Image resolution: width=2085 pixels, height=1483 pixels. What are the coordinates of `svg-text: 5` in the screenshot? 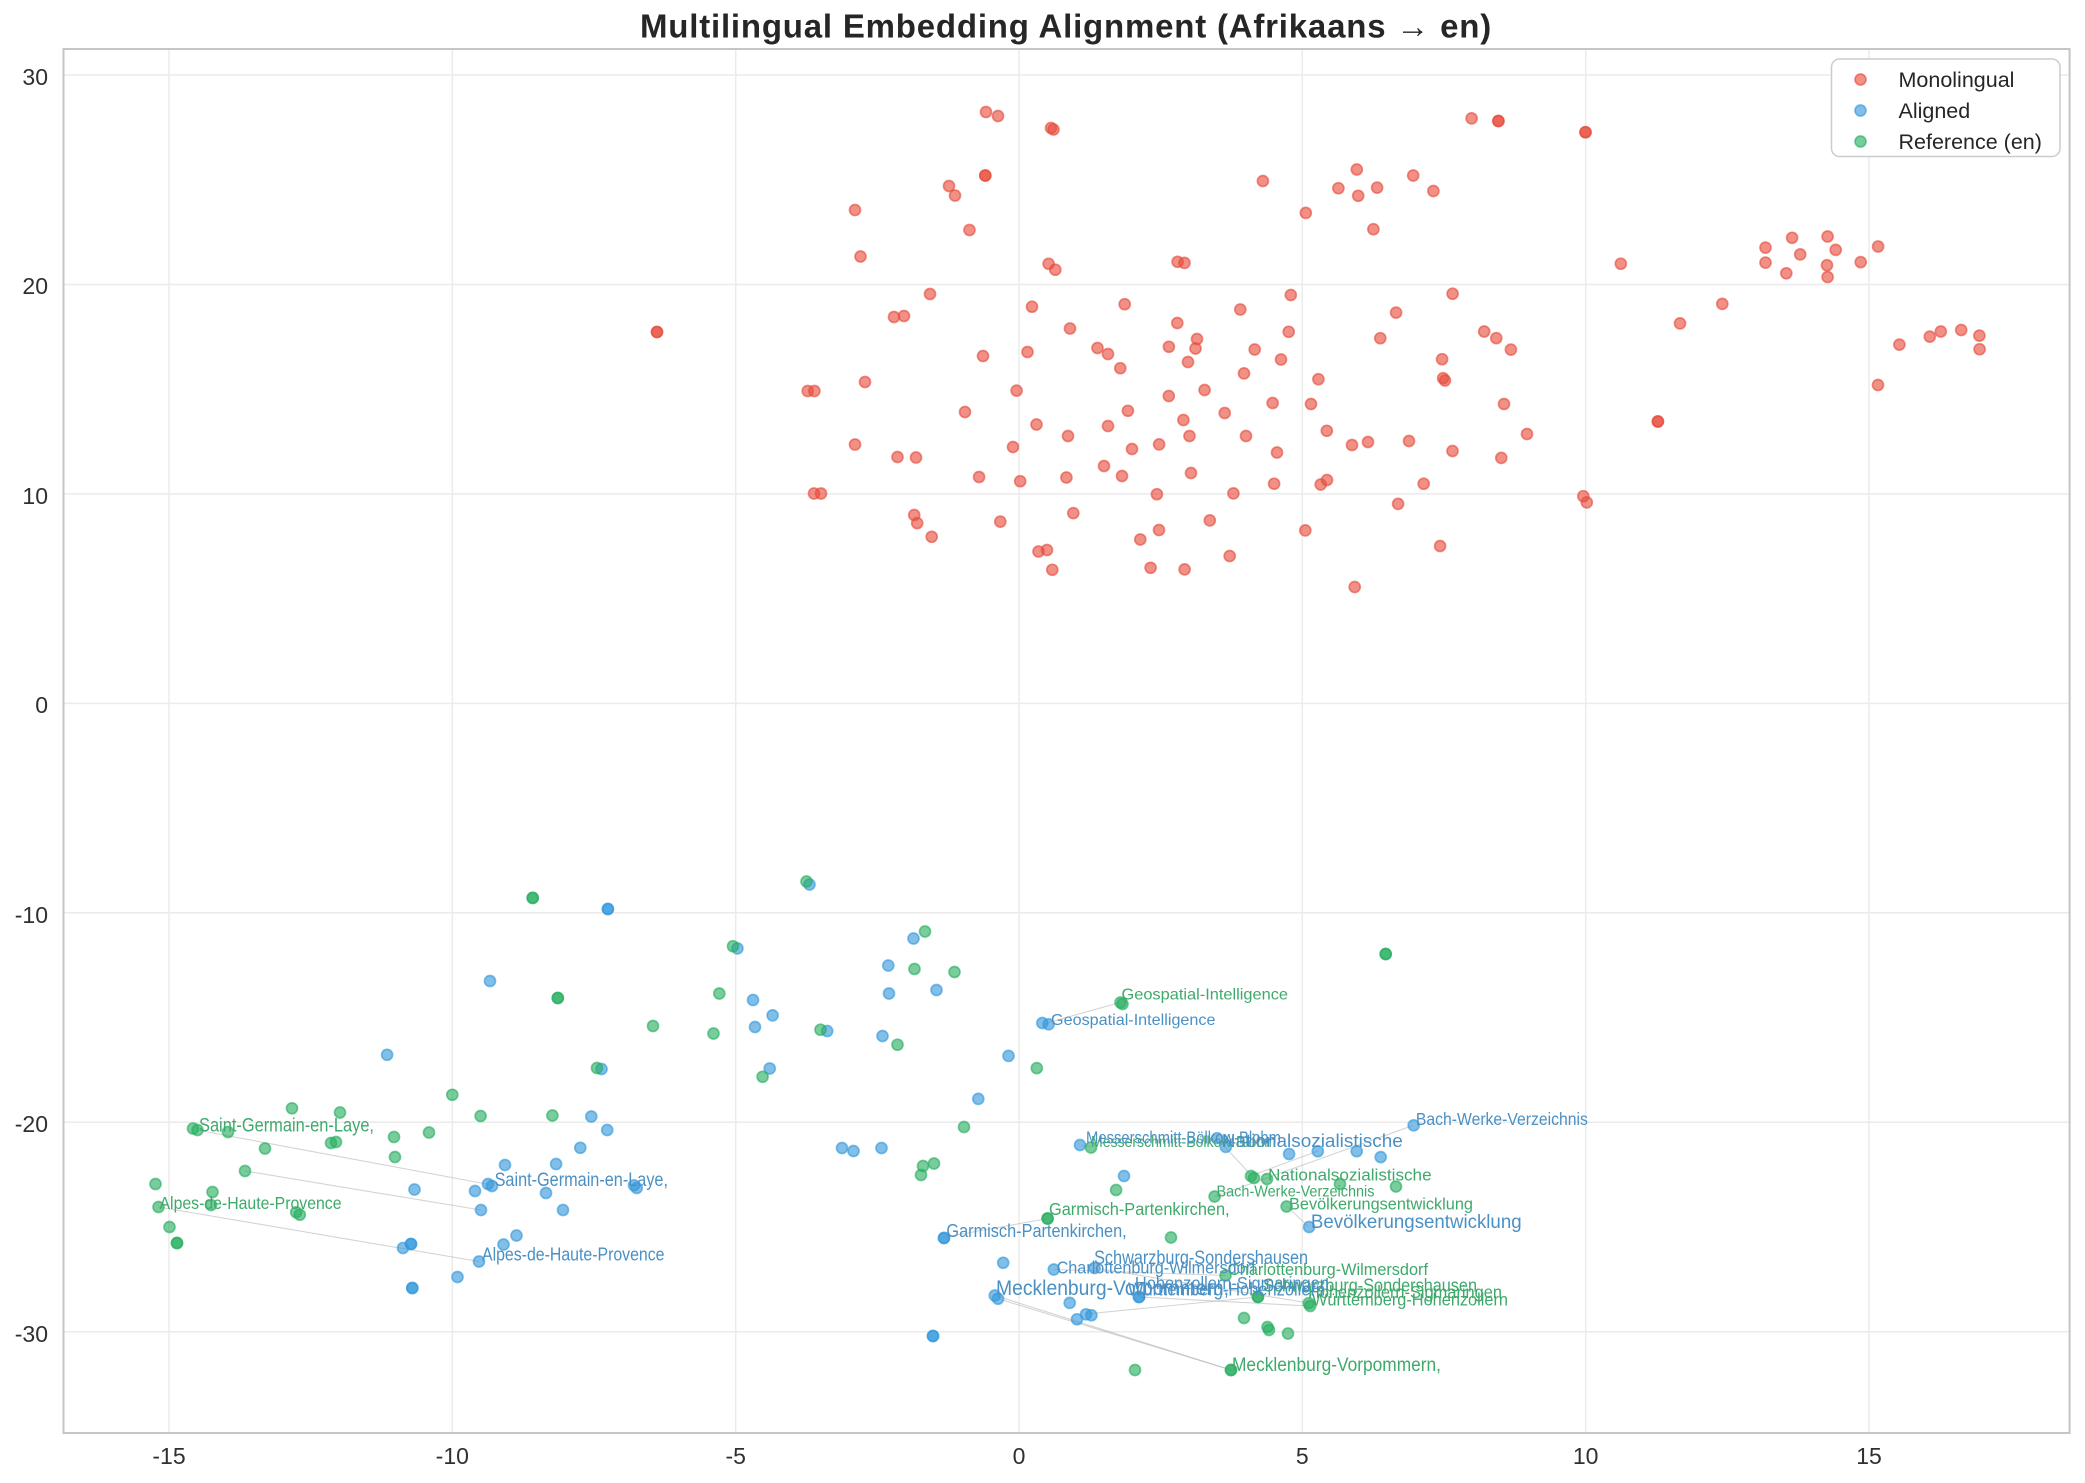 It's located at (1302, 1456).